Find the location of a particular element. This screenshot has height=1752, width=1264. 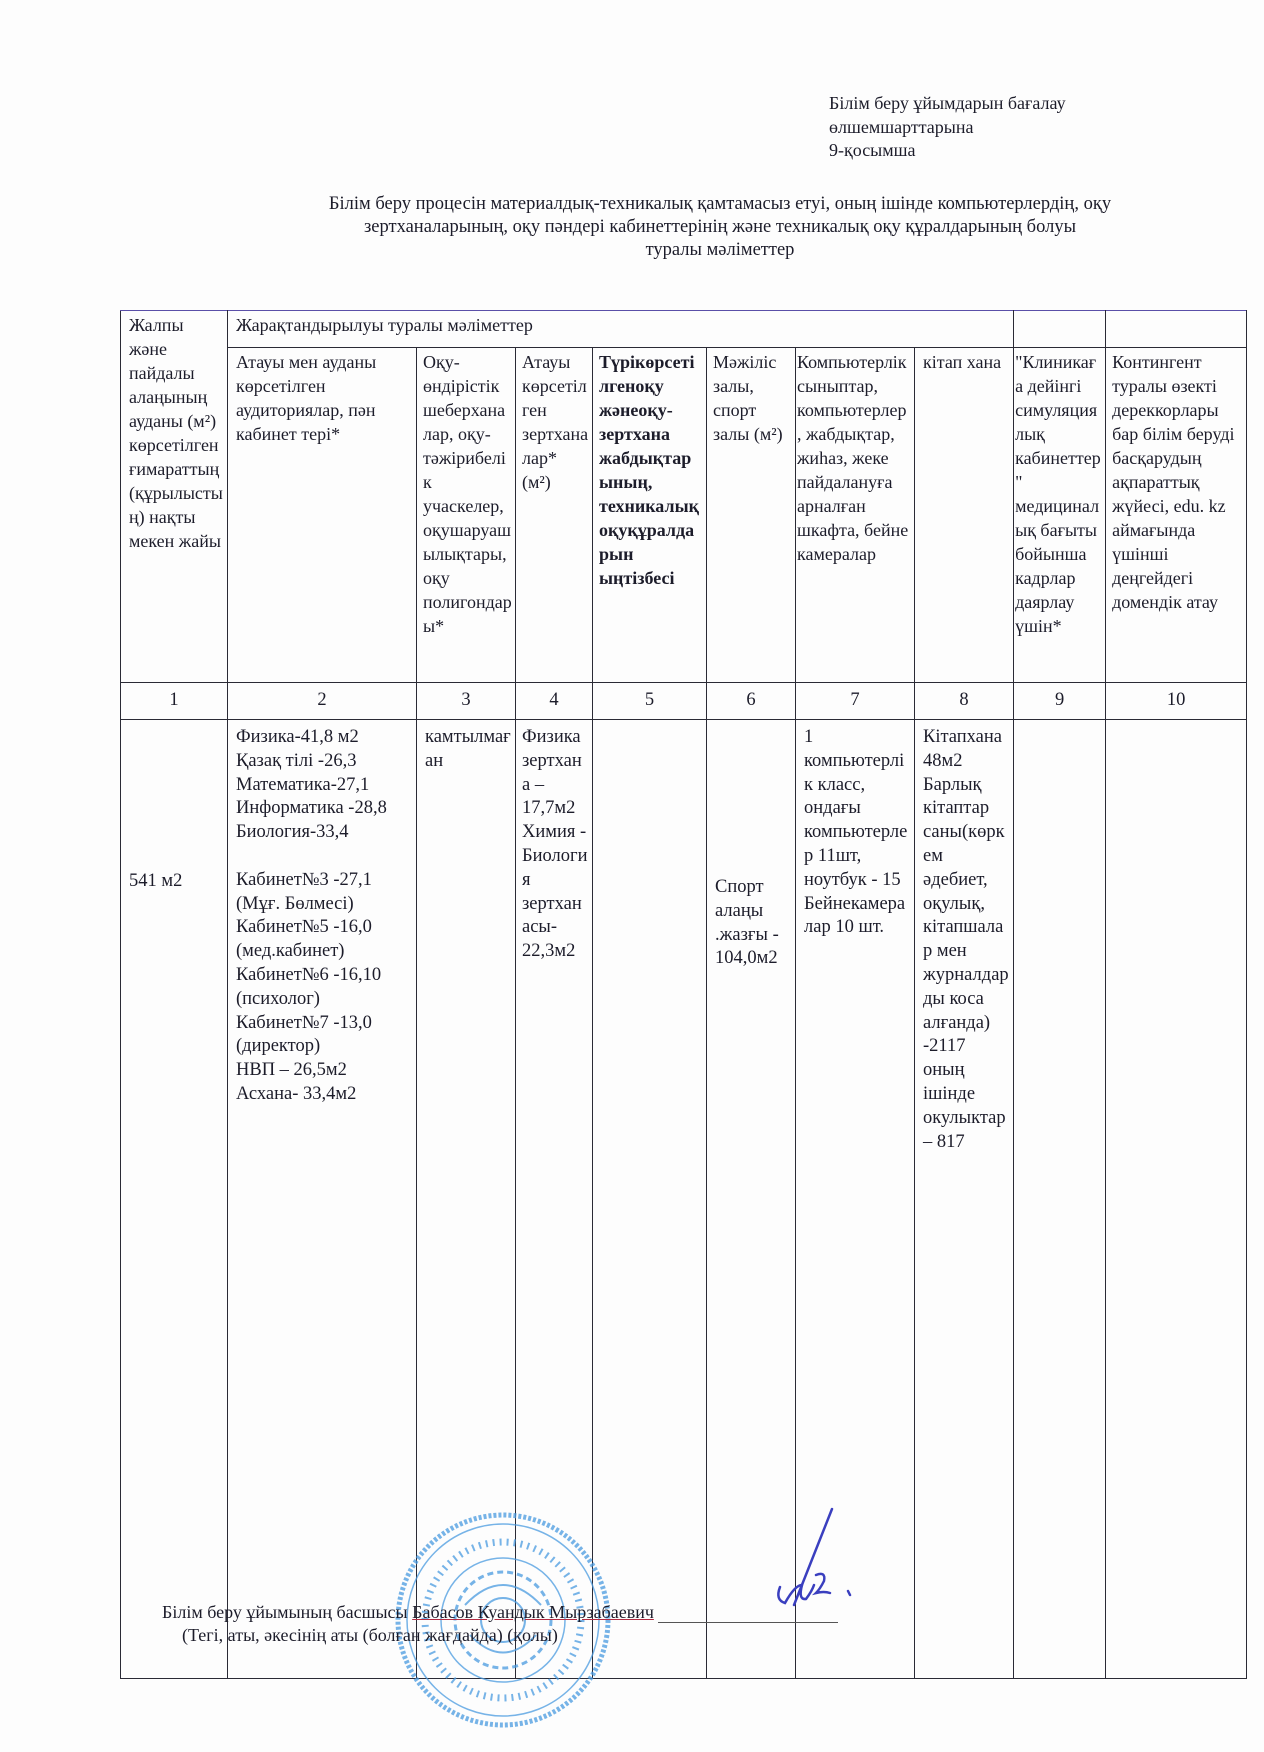

cell-total-area: 541 м2 is located at coordinates (174, 1199).